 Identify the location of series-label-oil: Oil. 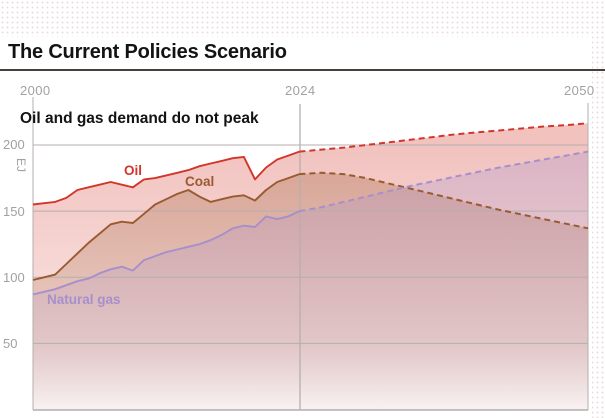
(133, 170).